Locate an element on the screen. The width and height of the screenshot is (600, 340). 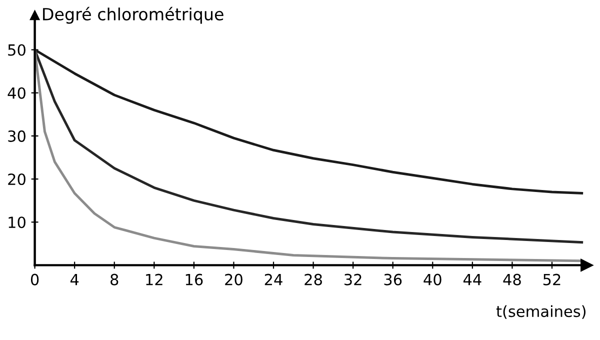
x-tick-label: 36 is located at coordinates (393, 280).